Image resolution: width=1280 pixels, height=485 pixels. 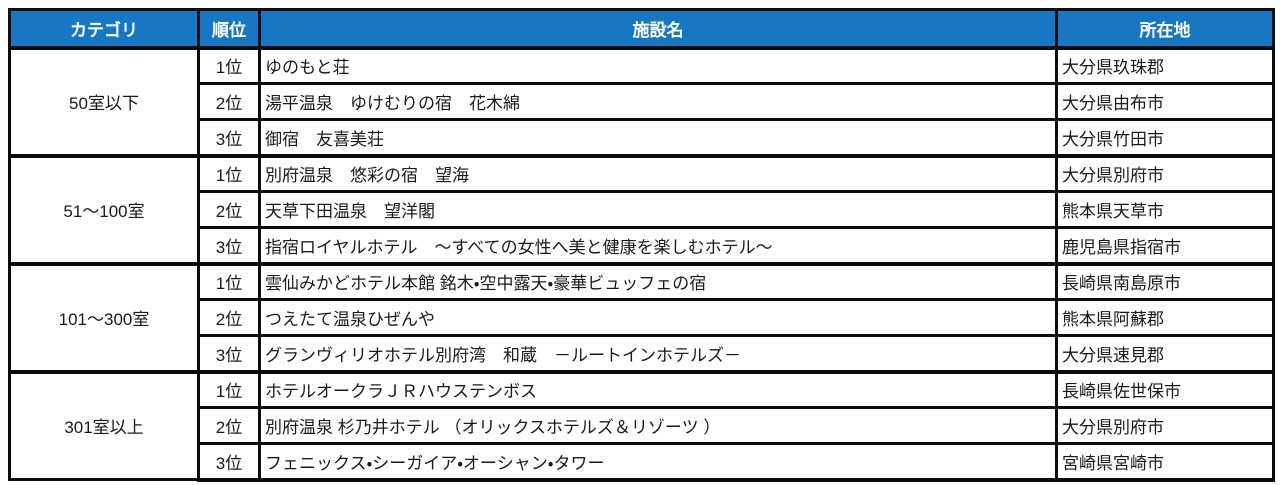 What do you see at coordinates (104, 101) in the screenshot?
I see `category-cell: 50室以下` at bounding box center [104, 101].